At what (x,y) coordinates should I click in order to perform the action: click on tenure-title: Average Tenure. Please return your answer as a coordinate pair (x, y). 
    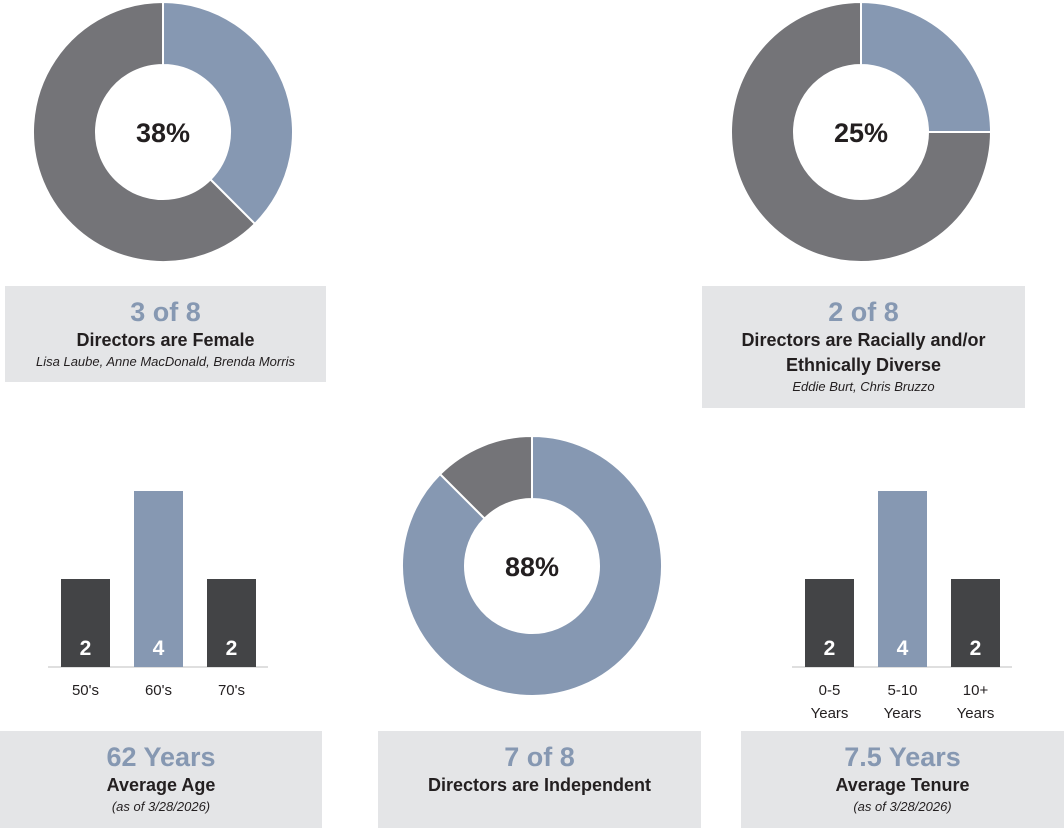
    Looking at the image, I should click on (902, 785).